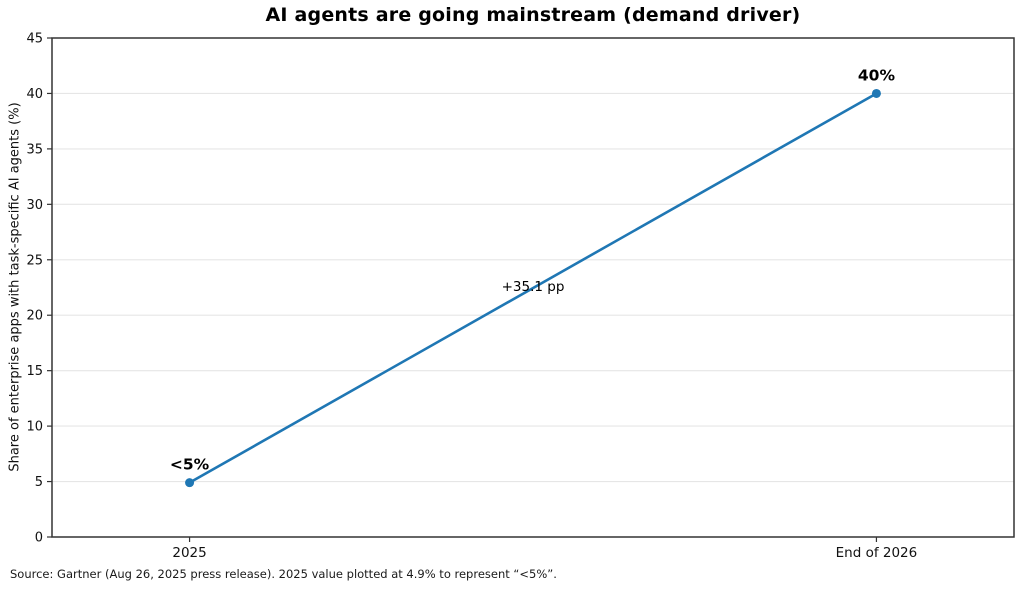 This screenshot has height=594, width=1024. I want to click on y-tick-label: 10, so click(34, 427).